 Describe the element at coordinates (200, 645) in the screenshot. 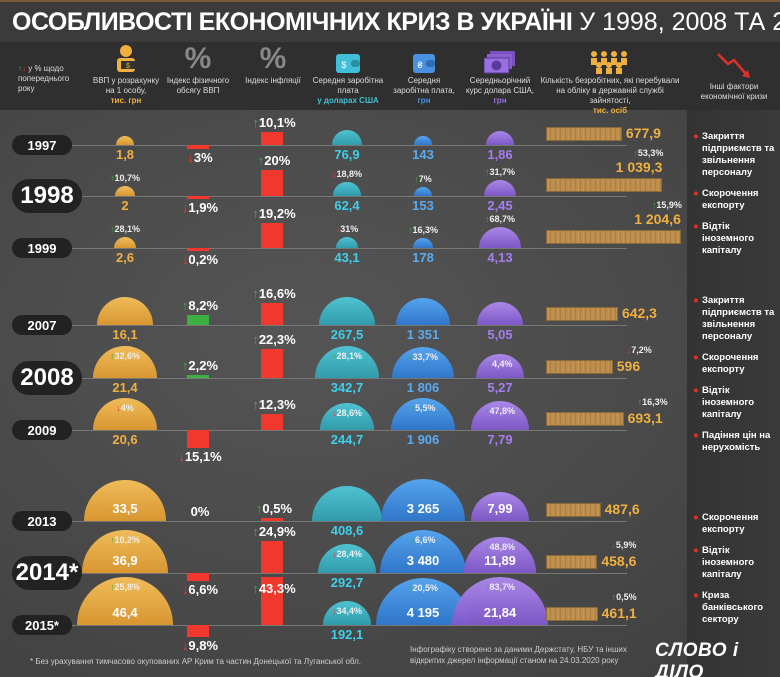

I see `phys-volume-value: ↓9,8%` at that location.